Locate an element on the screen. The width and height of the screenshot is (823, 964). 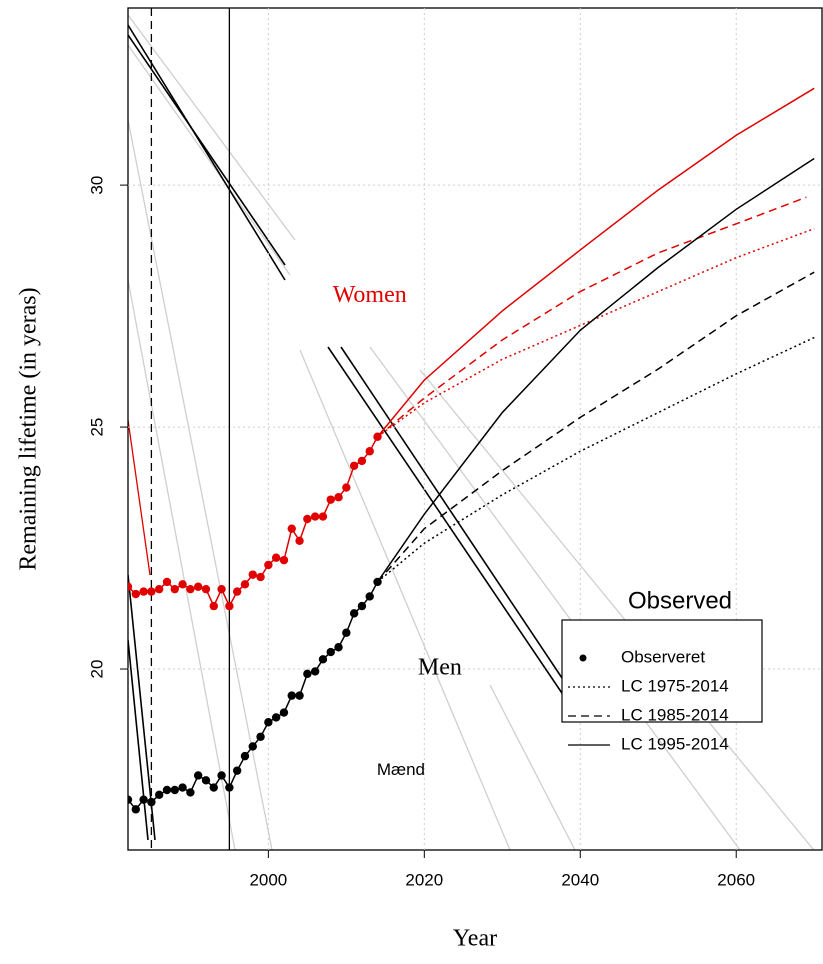
y-tick-label: 25 is located at coordinates (96, 427).